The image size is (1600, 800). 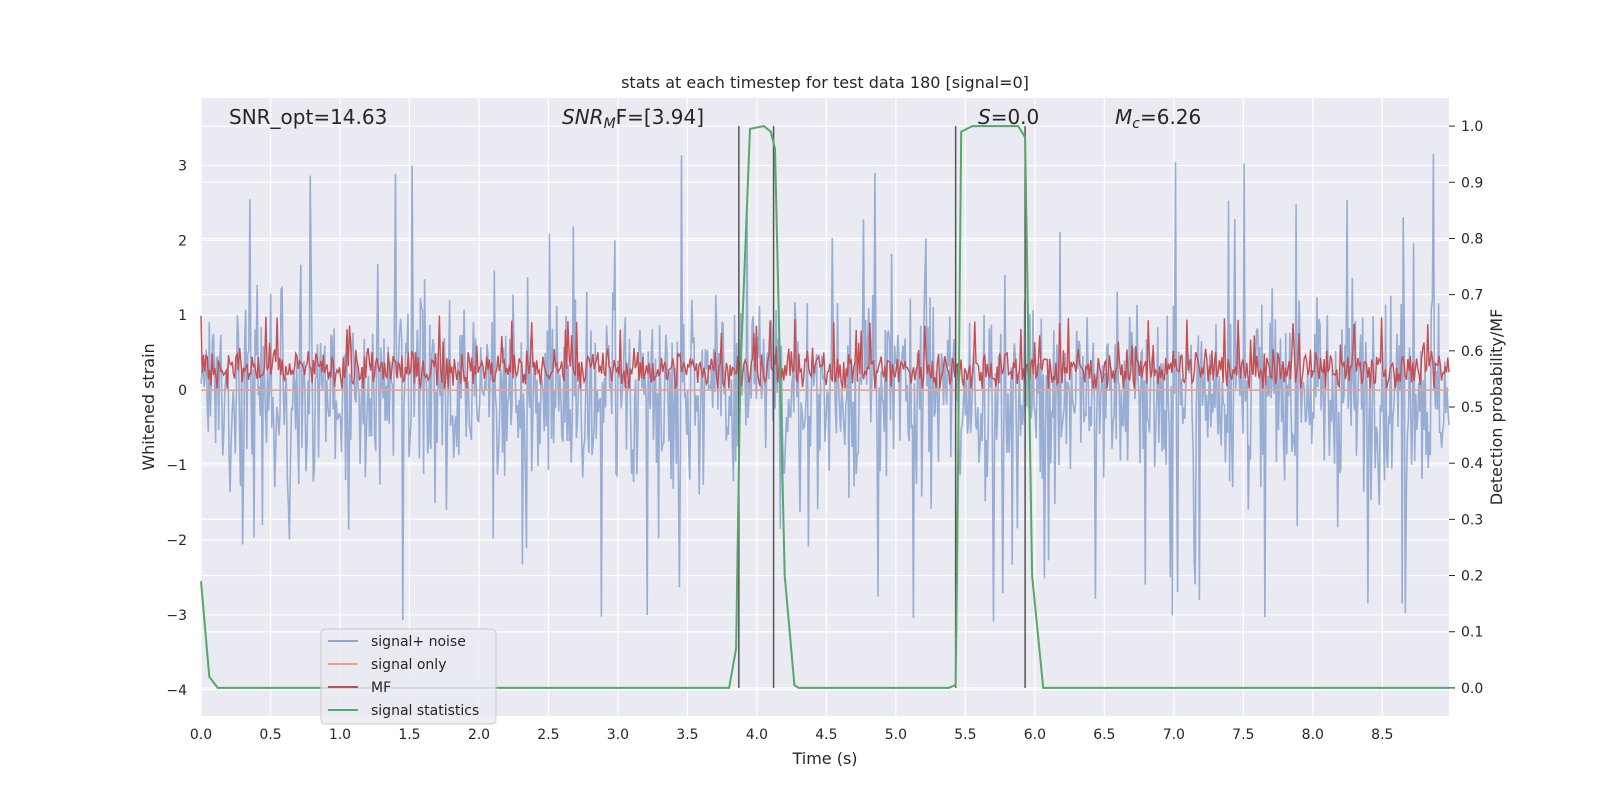 What do you see at coordinates (176, 428) in the screenshot?
I see `left-y-axis-ticks: 3 2 1 0 −1 −2 −3 −4` at bounding box center [176, 428].